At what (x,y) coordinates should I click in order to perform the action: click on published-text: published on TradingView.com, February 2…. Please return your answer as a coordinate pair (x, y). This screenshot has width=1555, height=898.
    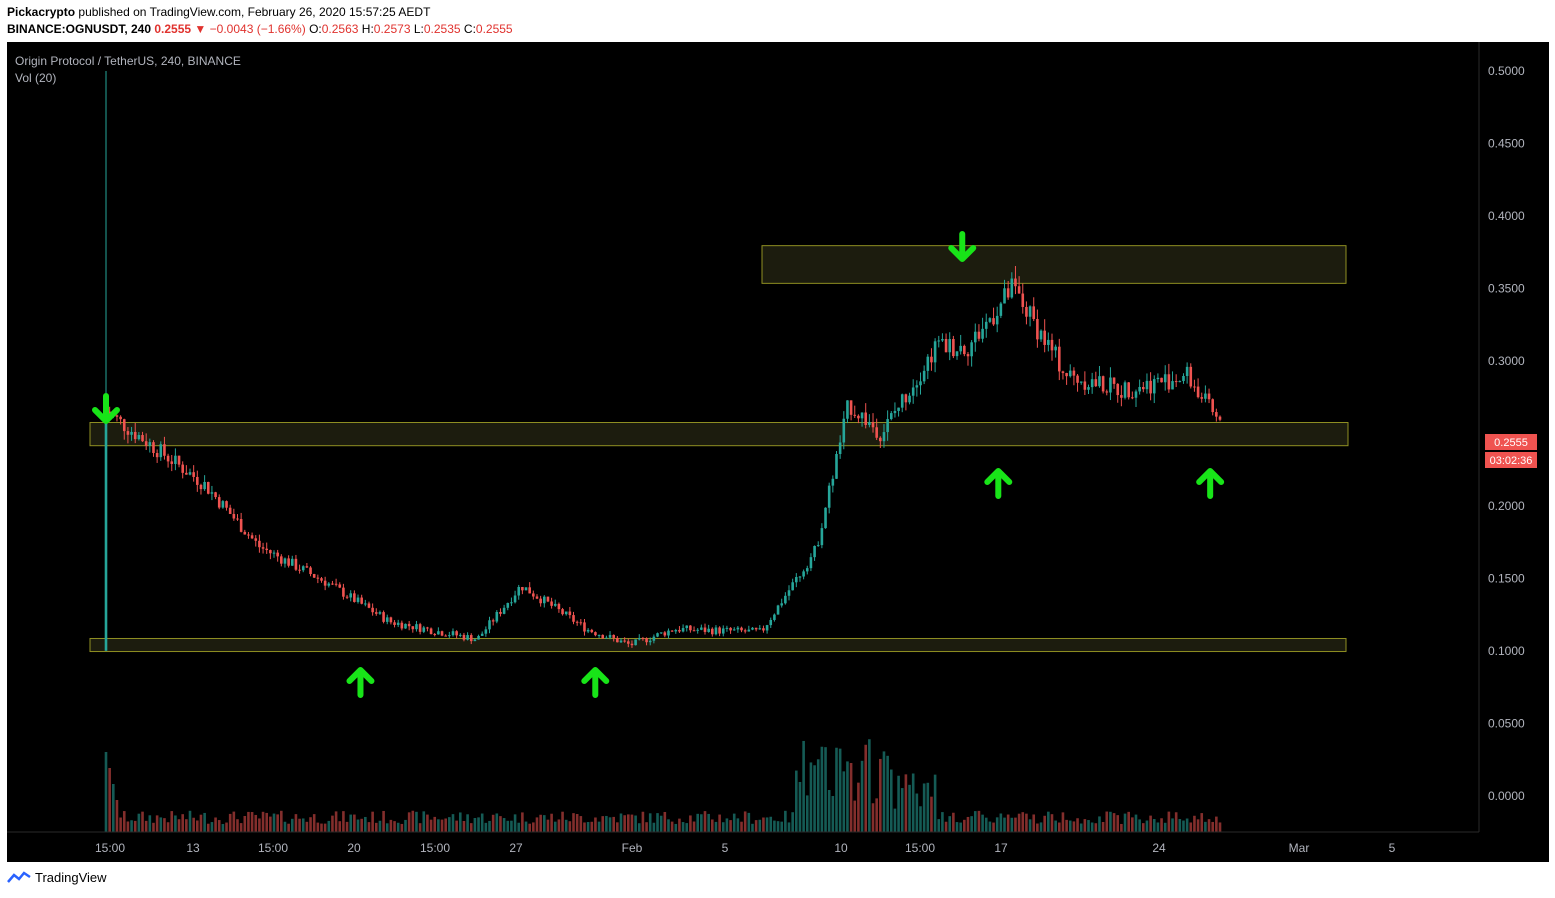
    Looking at the image, I should click on (254, 12).